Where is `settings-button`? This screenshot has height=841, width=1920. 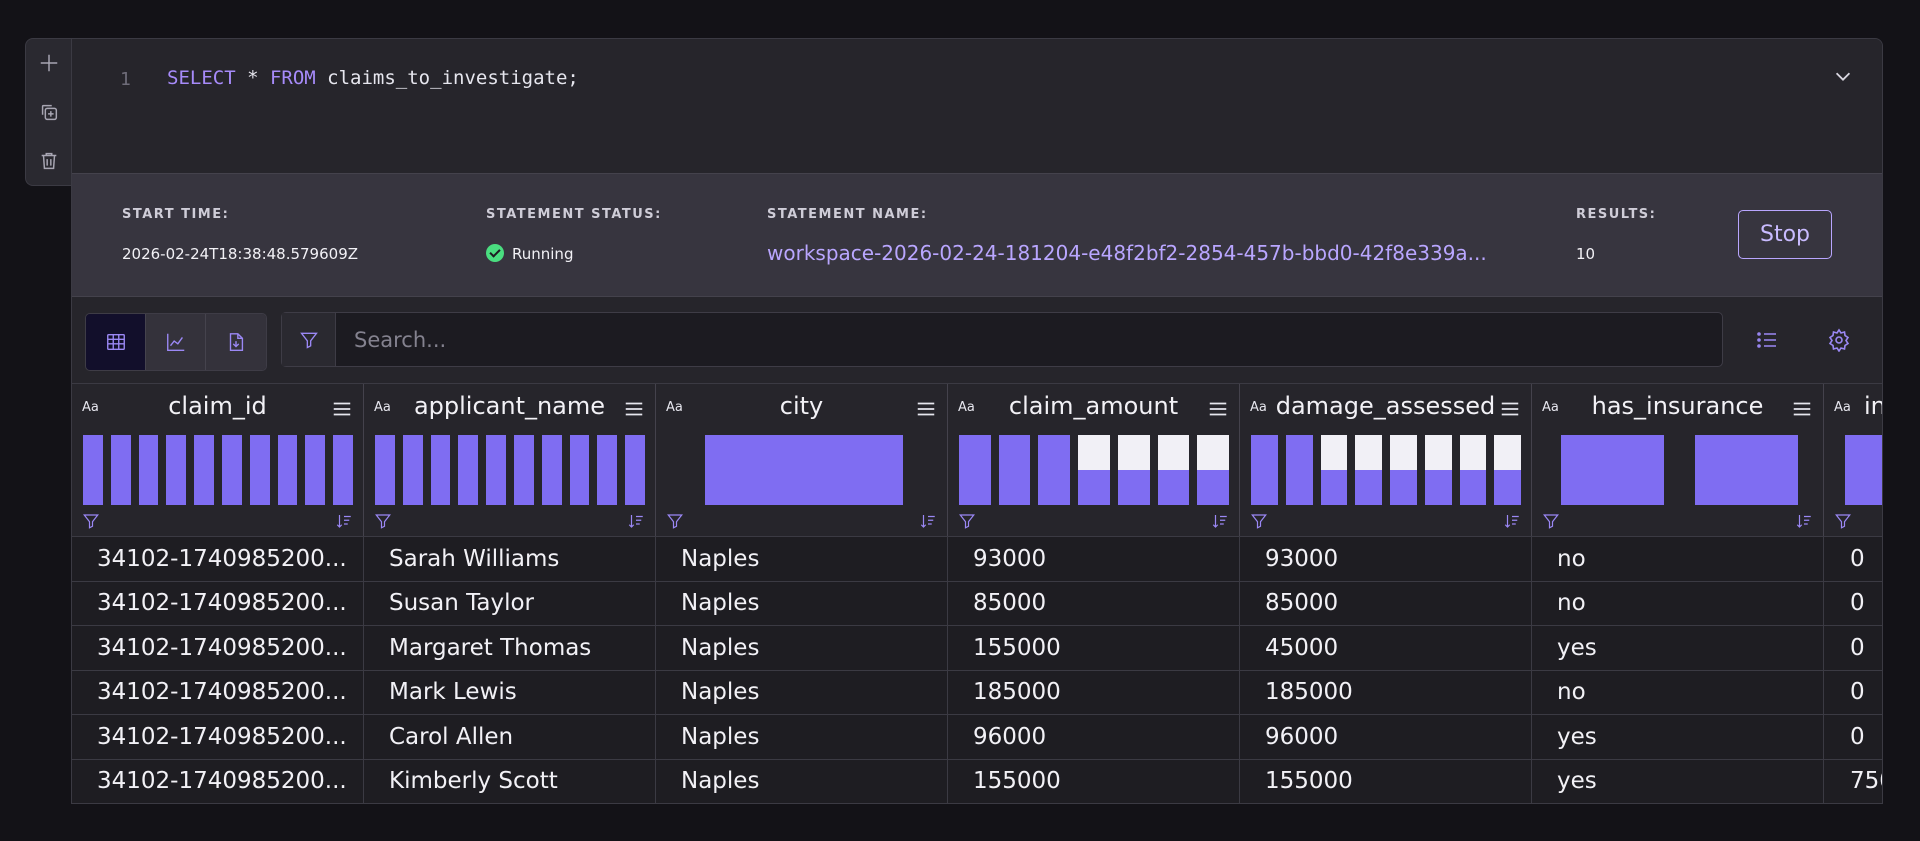
settings-button is located at coordinates (1839, 340).